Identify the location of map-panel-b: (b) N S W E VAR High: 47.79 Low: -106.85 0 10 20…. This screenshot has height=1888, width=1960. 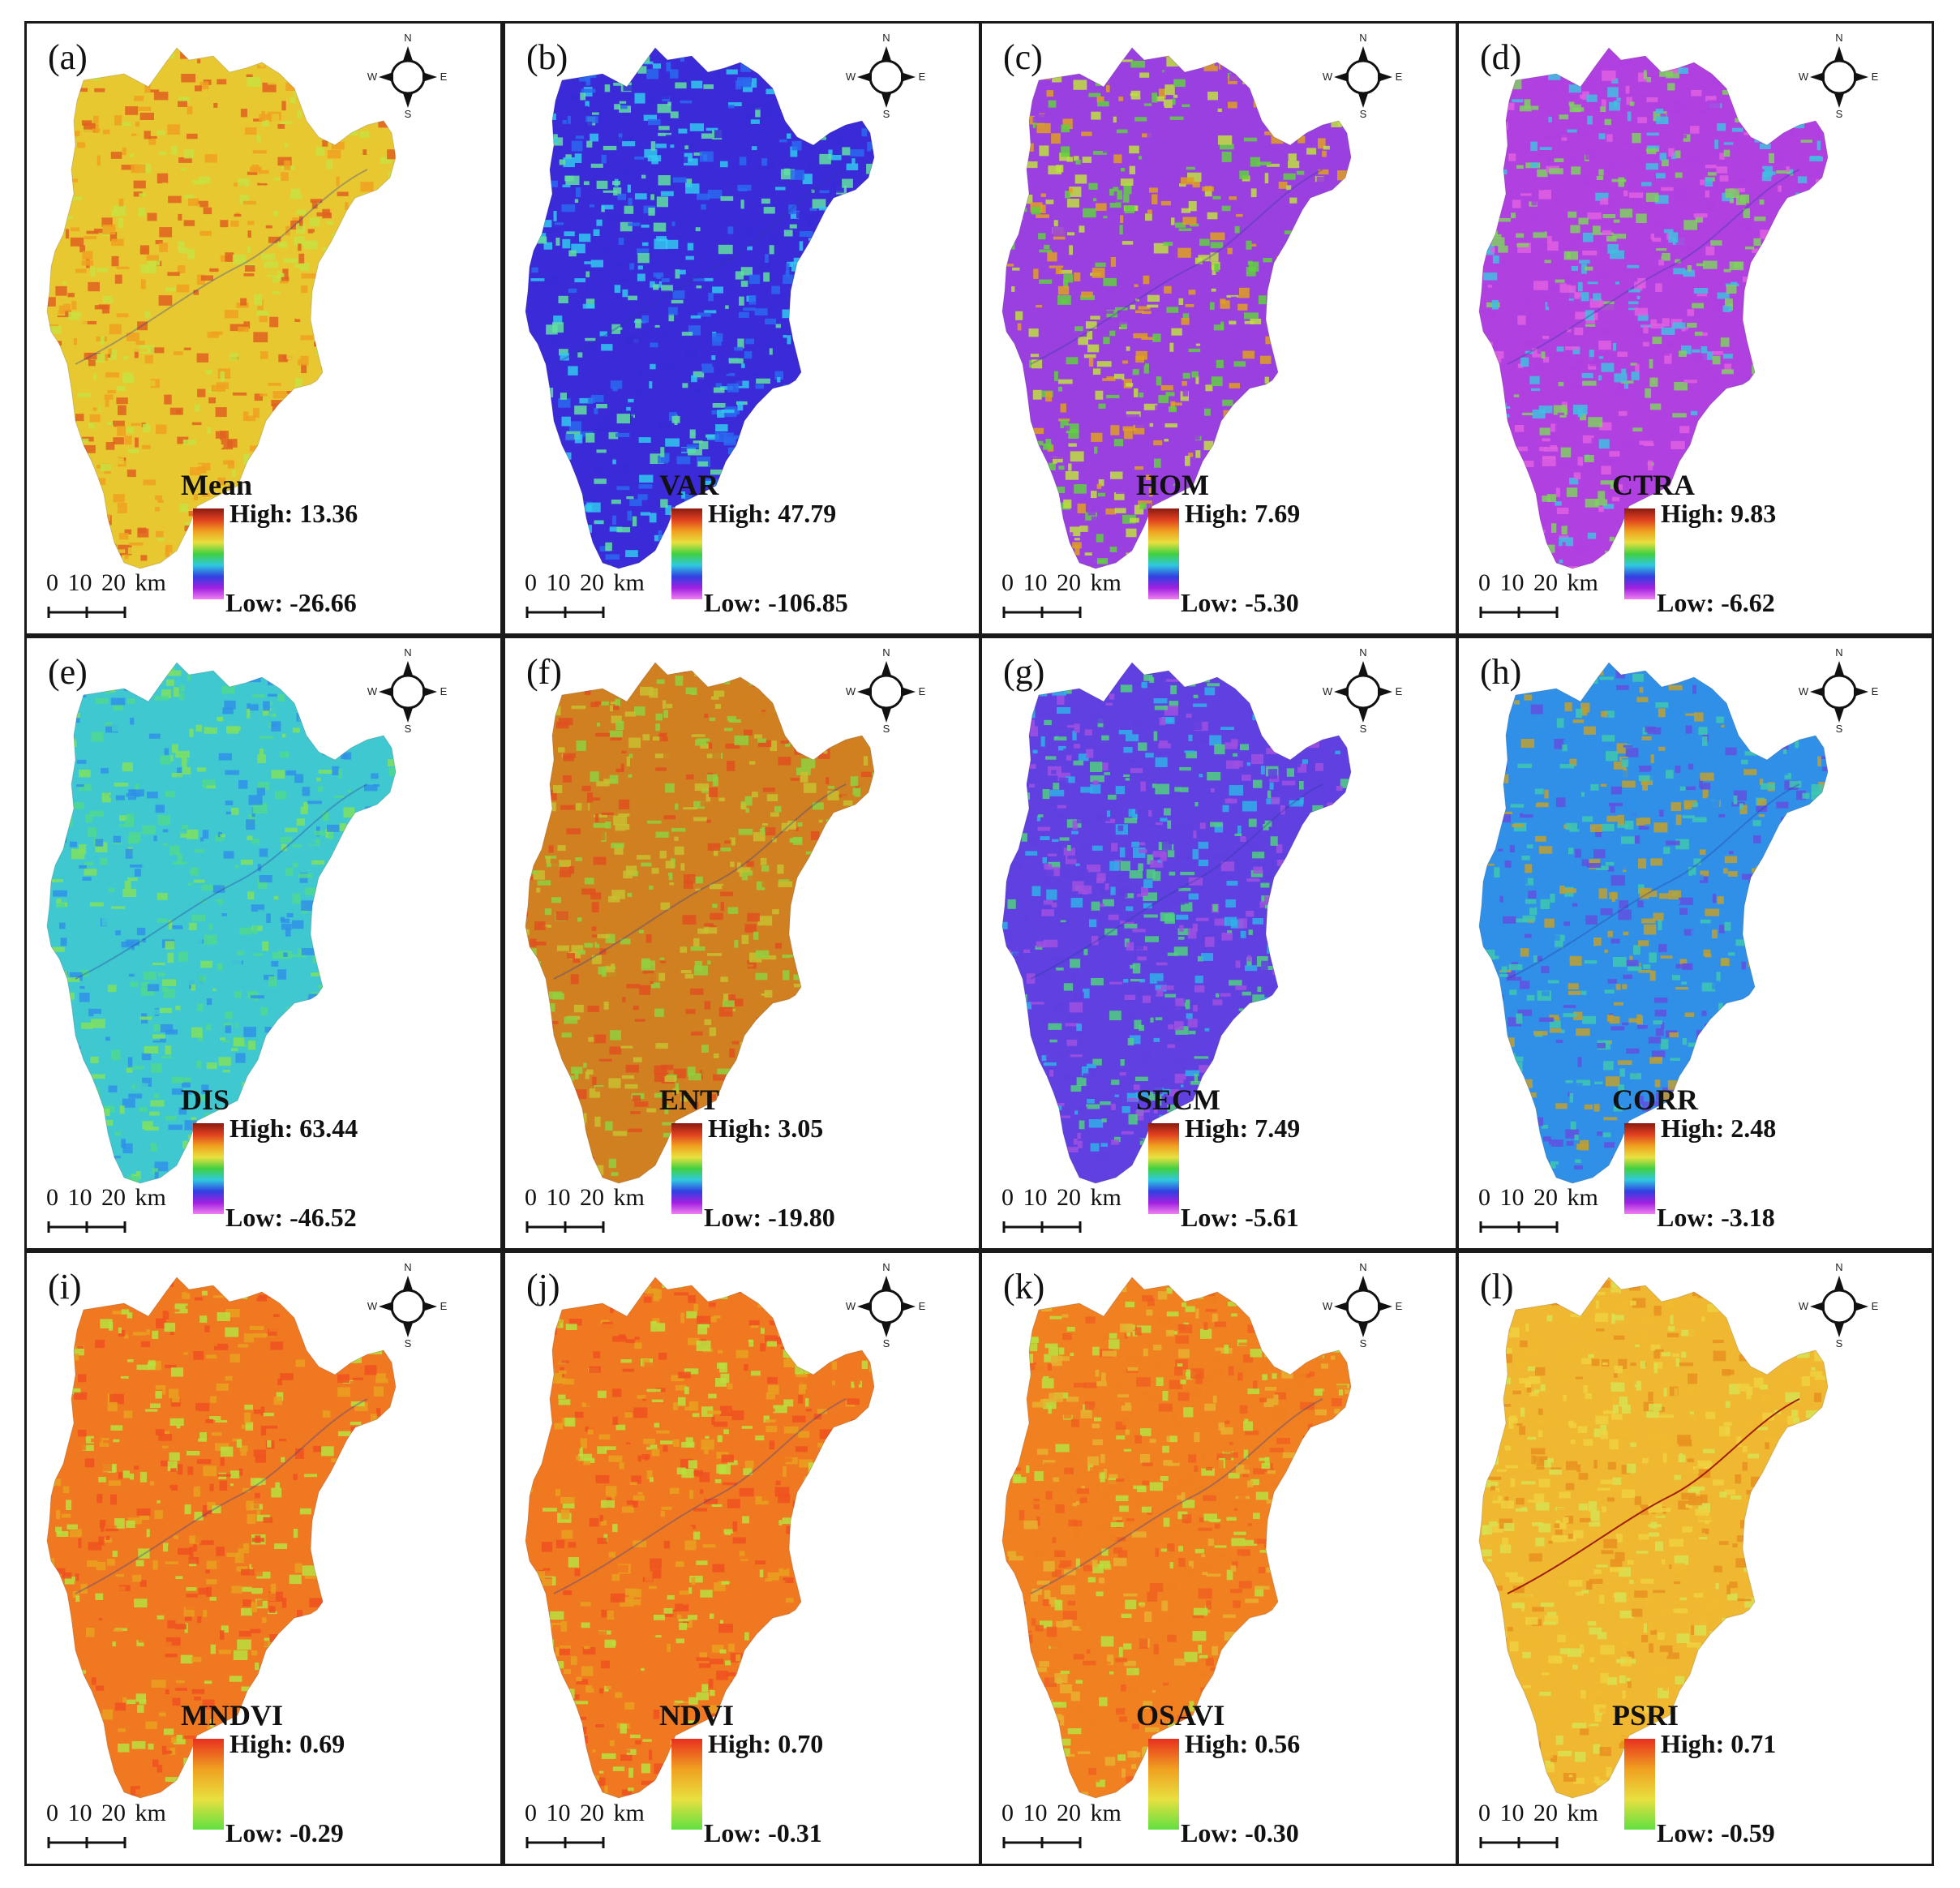
(742, 328).